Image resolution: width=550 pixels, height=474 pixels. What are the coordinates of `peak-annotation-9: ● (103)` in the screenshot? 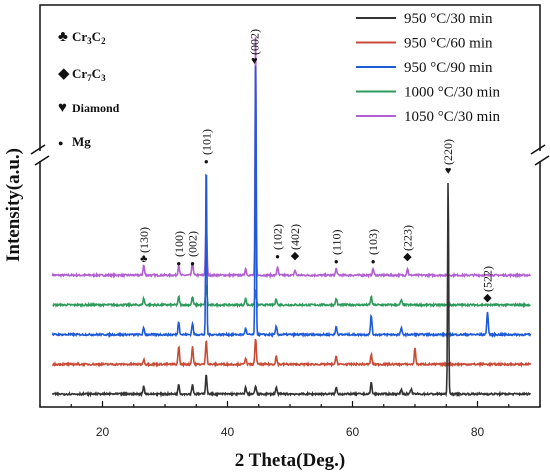 It's located at (373, 247).